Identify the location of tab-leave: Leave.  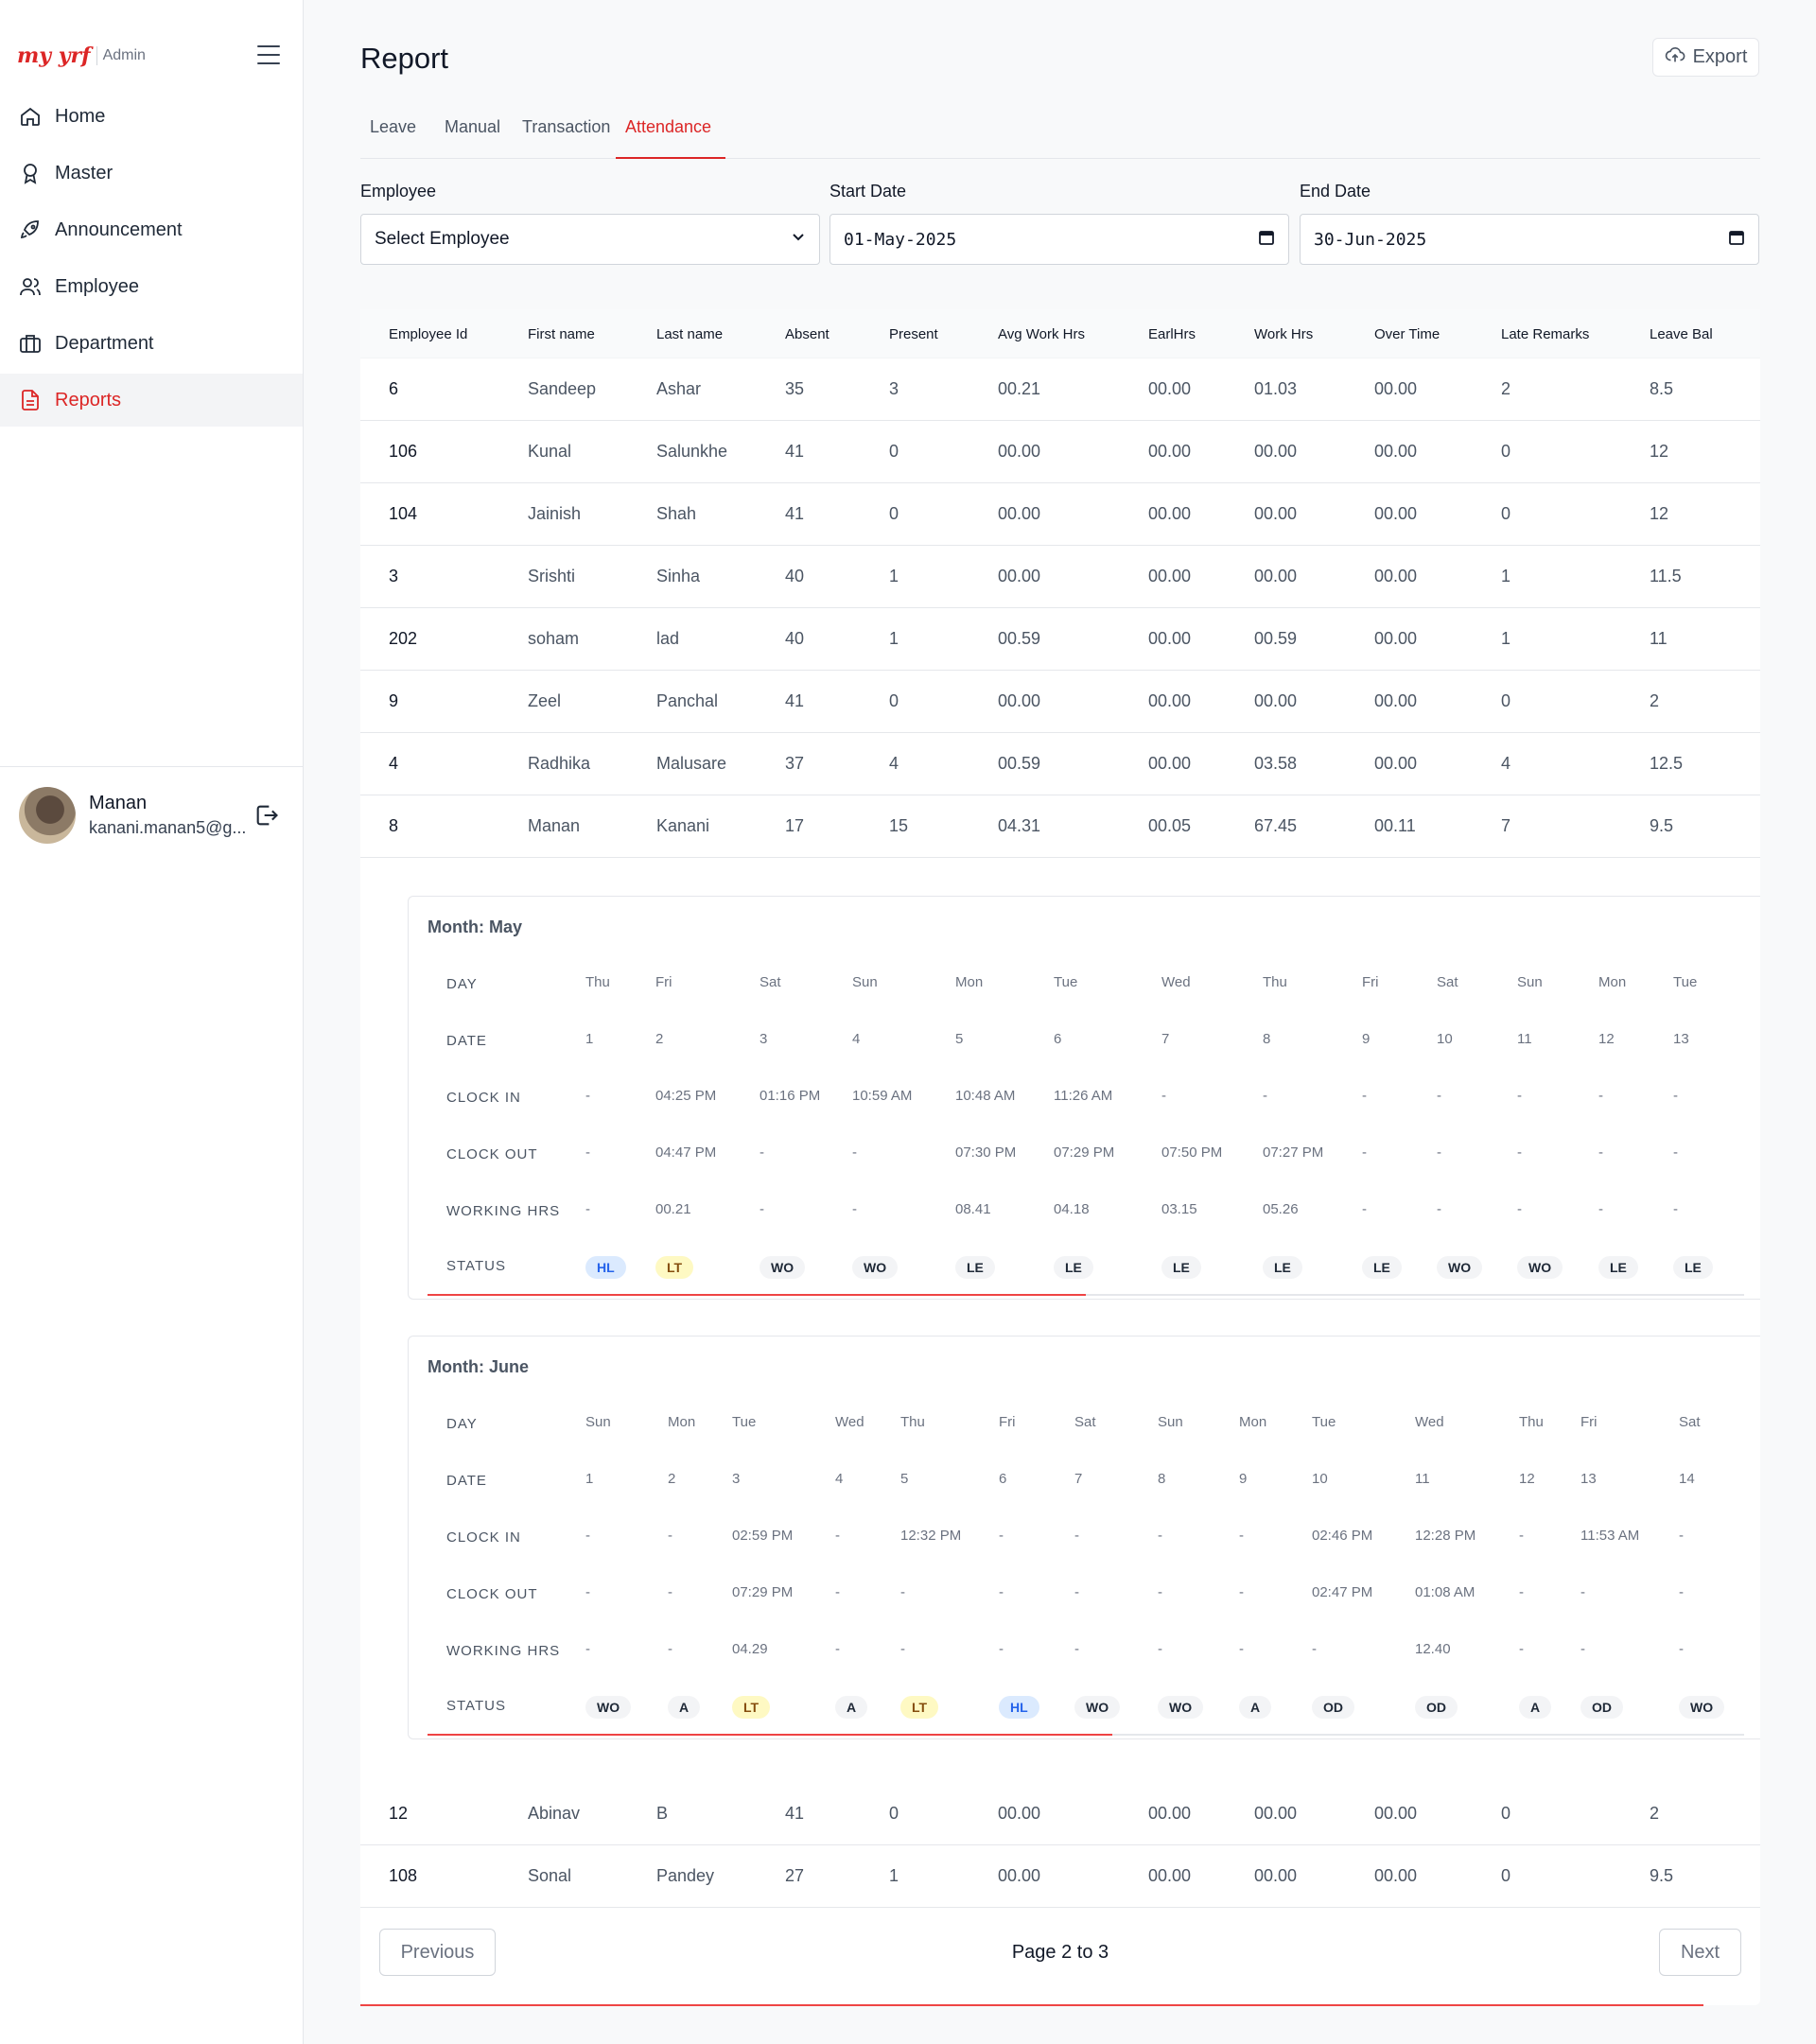
(393, 126).